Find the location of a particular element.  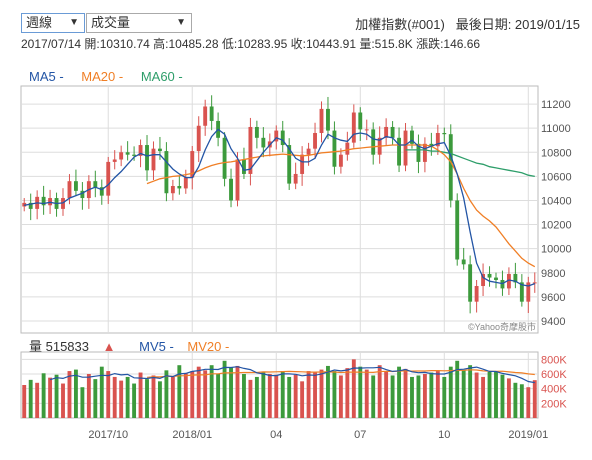

indicator-select: 成交量 ▼ is located at coordinates (139, 23).